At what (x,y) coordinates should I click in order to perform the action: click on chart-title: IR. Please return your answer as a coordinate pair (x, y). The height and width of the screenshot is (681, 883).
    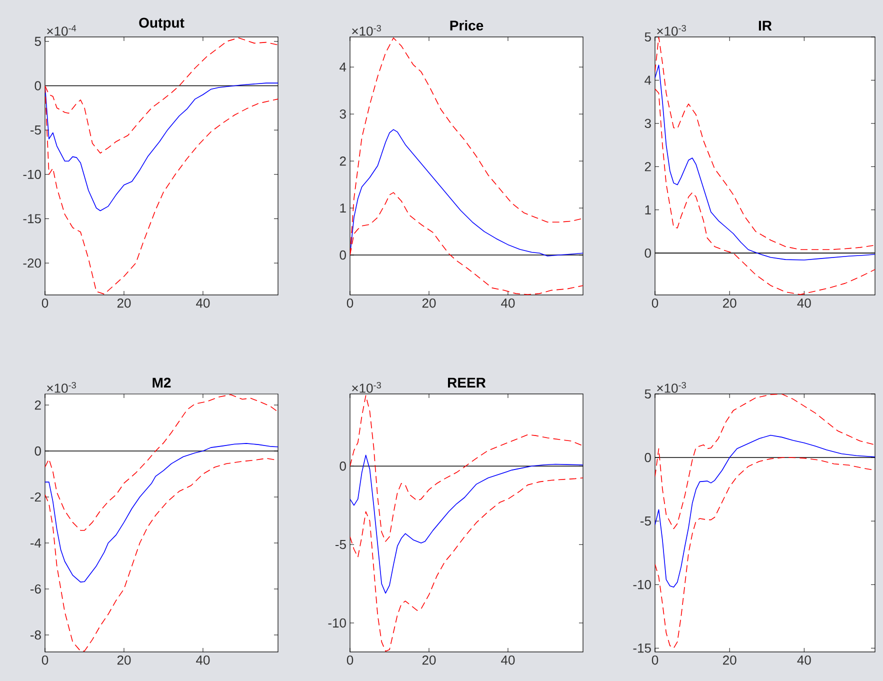
    Looking at the image, I should click on (765, 25).